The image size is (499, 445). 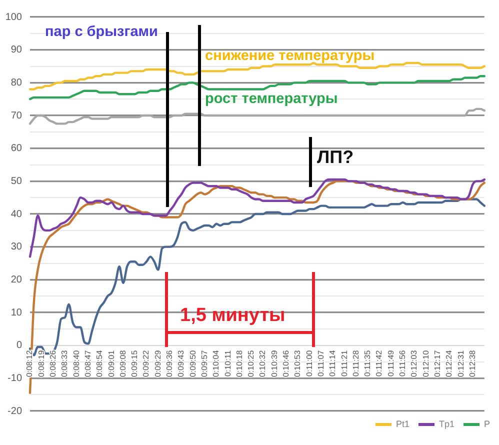 I want to click on x-tick-label: 0:08:54, so click(x=99, y=364).